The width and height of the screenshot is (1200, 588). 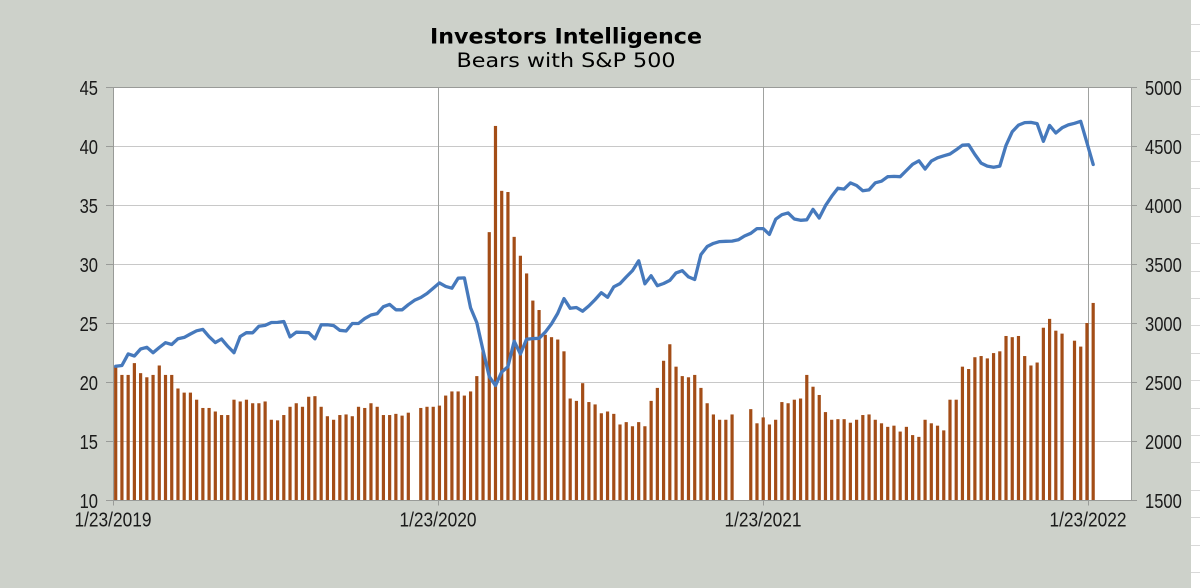 What do you see at coordinates (89, 207) in the screenshot?
I see `left-axis-label: 35` at bounding box center [89, 207].